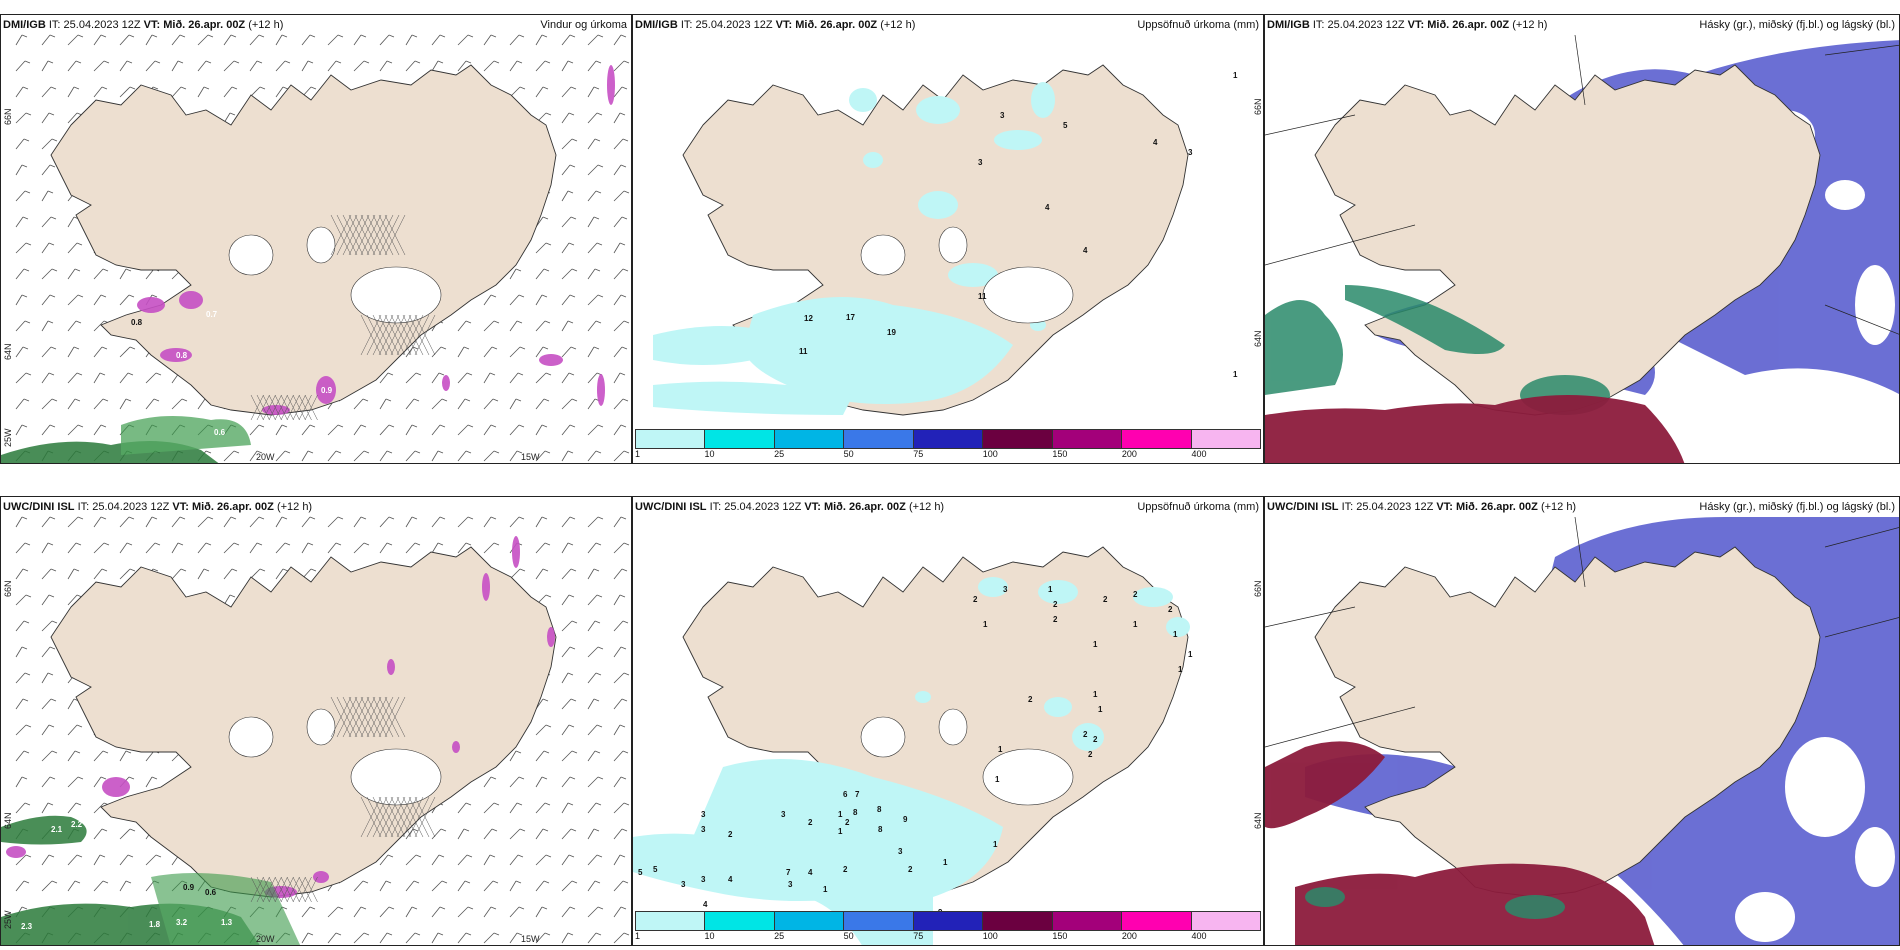 Image resolution: width=1900 pixels, height=950 pixels. Describe the element at coordinates (911, 761) in the screenshot. I see `precip-cyan` at that location.